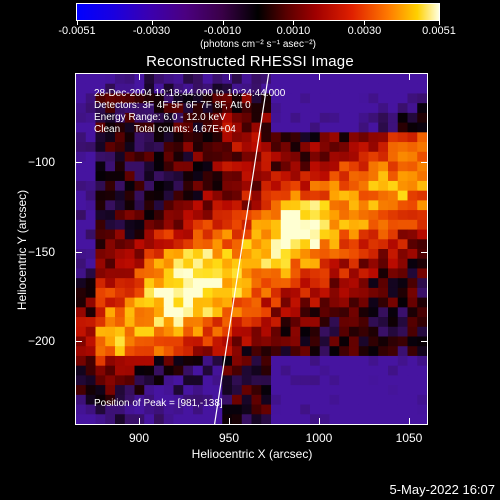  Describe the element at coordinates (79, 252) in the screenshot. I see `y-tick-mark` at that location.